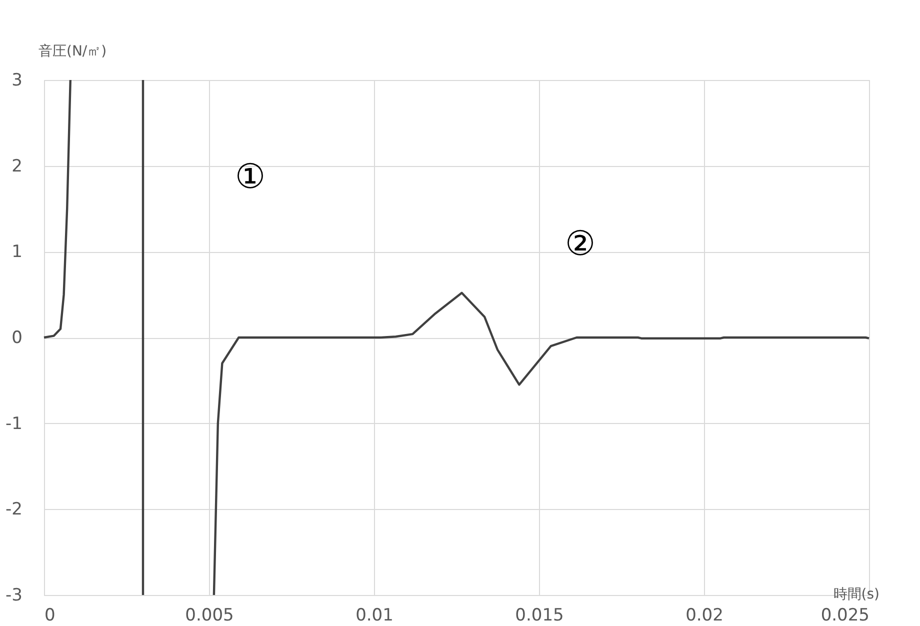 The width and height of the screenshot is (920, 626). I want to click on annotation: ①, so click(250, 176).